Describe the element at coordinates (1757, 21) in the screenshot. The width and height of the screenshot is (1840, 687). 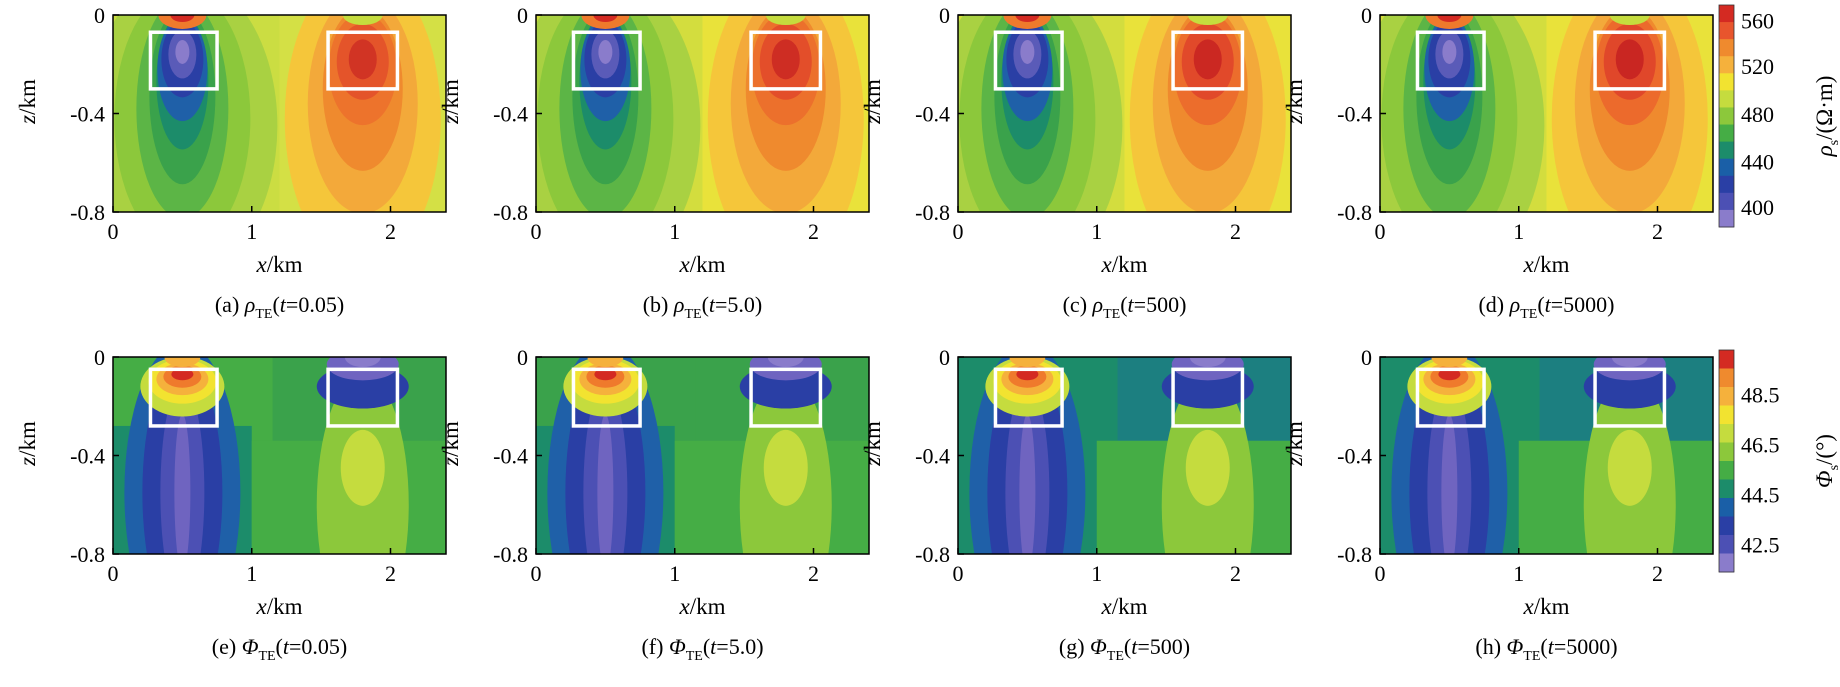
I see `colorbar-tick-label: 560` at that location.